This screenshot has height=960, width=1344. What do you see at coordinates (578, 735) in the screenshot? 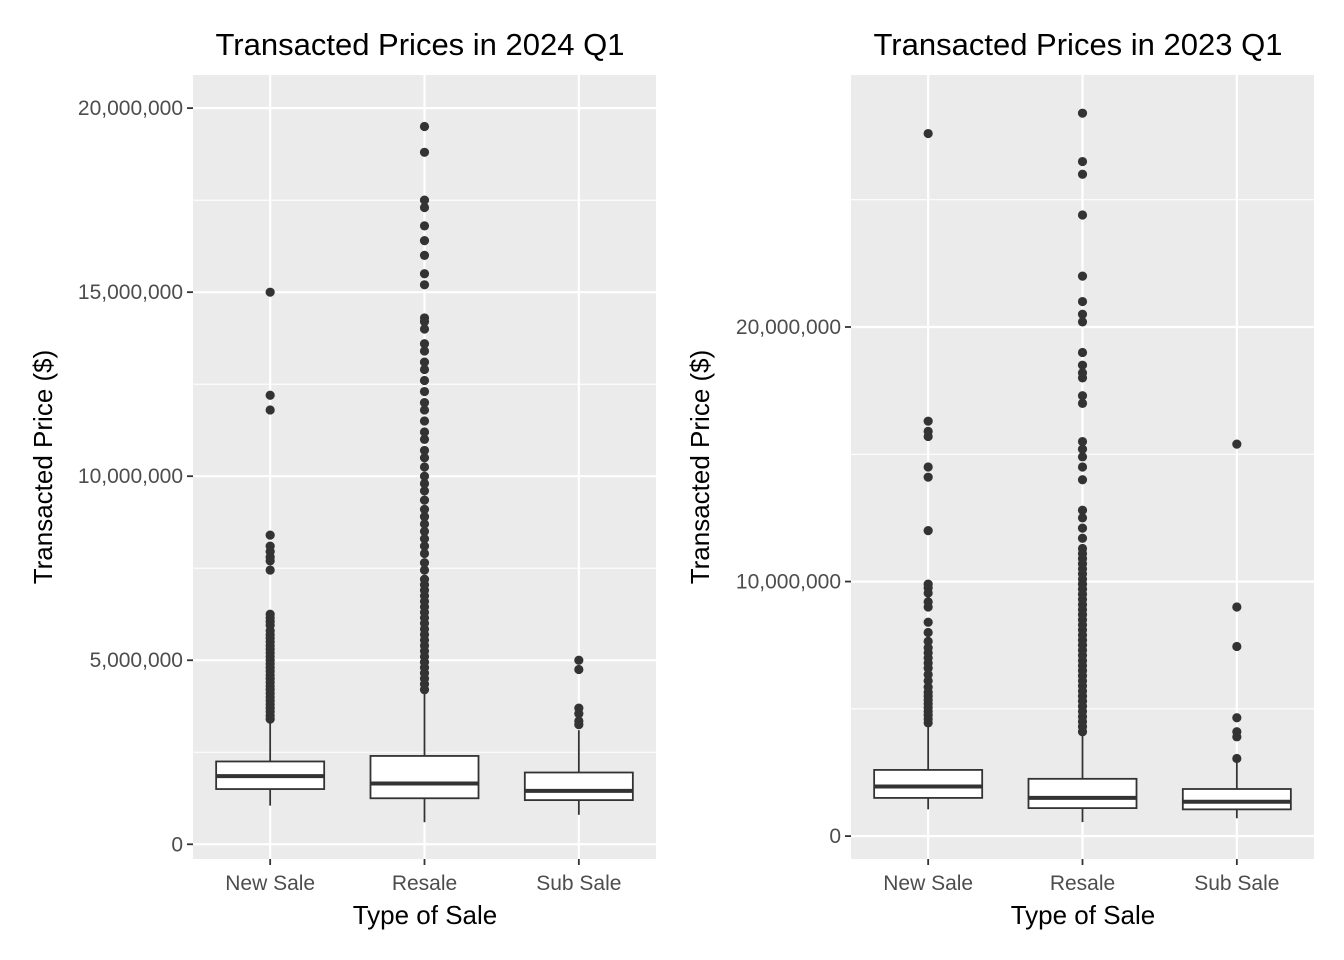
I see `box-sub-sale-2024` at bounding box center [578, 735].